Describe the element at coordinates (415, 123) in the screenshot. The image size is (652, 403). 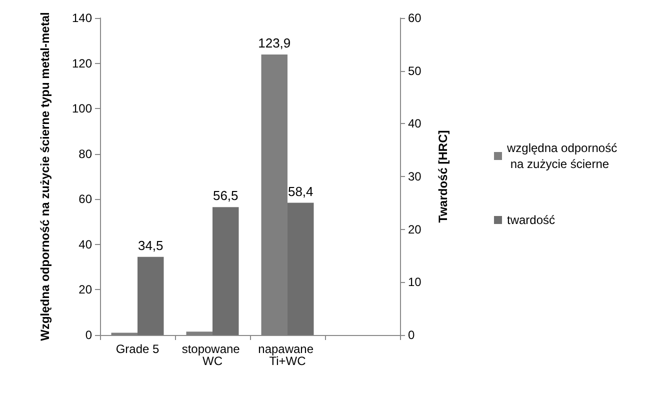
I see `y2-tick-label: 40` at that location.